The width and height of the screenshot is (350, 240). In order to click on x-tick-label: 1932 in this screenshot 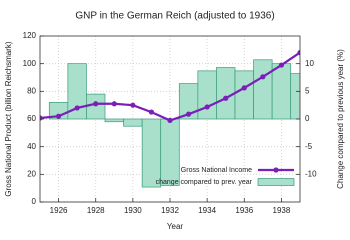, I will do `click(170, 210)`.